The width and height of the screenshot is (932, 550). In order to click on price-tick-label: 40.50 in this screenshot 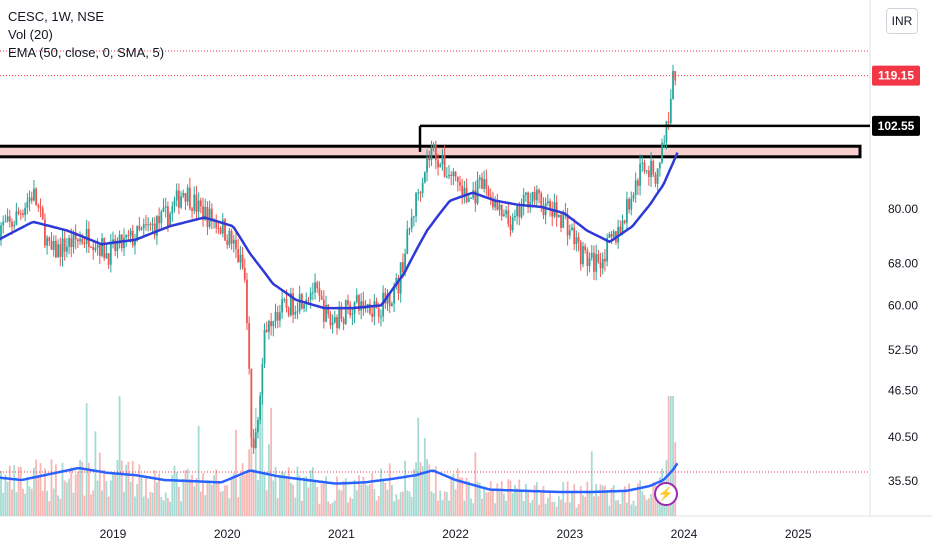, I will do `click(903, 437)`.